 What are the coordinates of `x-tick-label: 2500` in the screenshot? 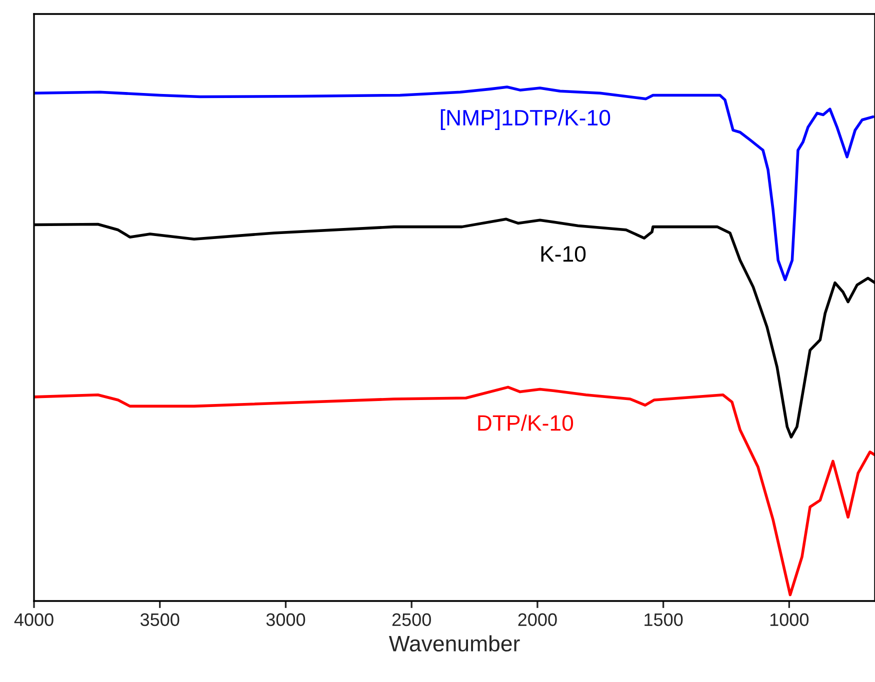 It's located at (411, 619).